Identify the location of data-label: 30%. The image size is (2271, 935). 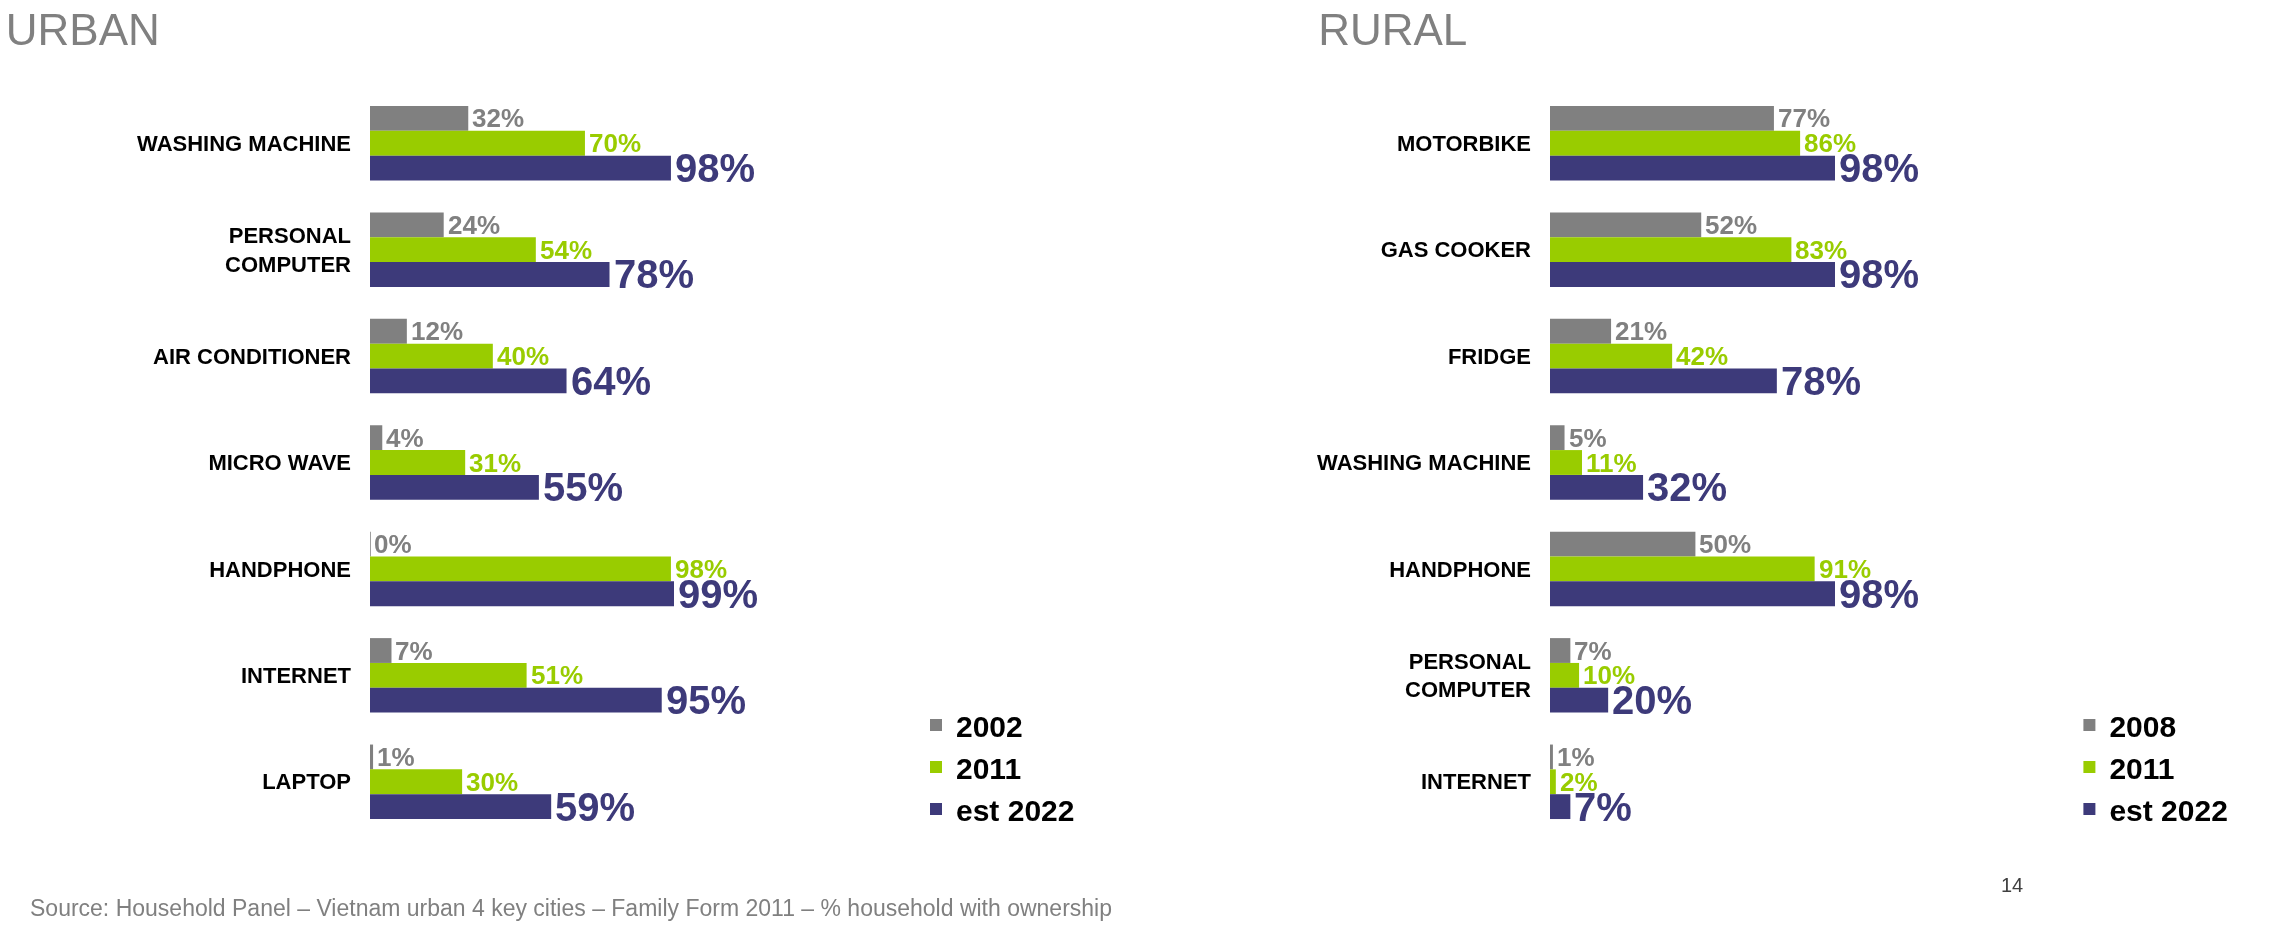
(492, 782).